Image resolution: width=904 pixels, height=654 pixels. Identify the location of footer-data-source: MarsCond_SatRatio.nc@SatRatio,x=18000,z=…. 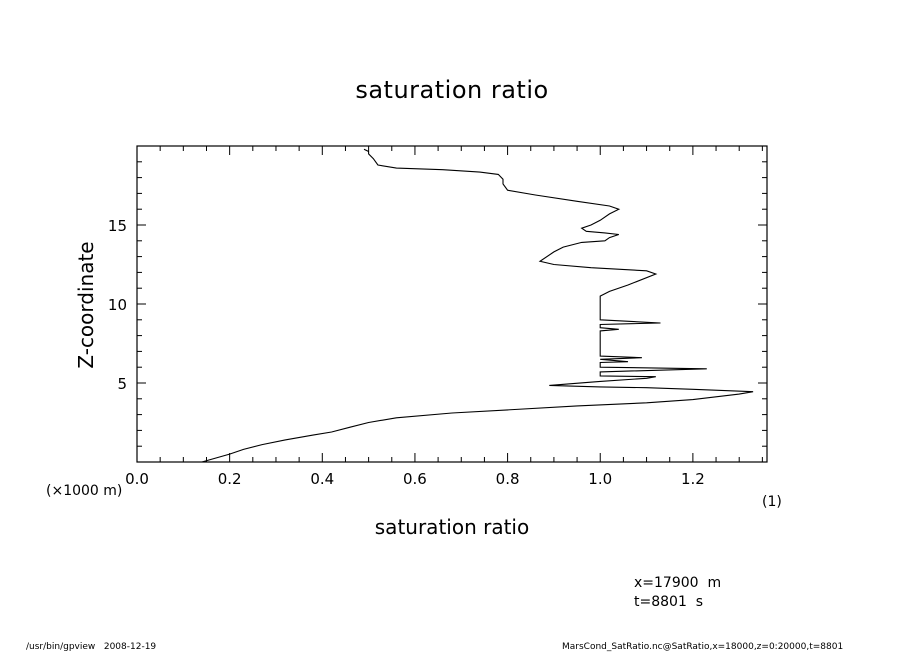
(703, 647).